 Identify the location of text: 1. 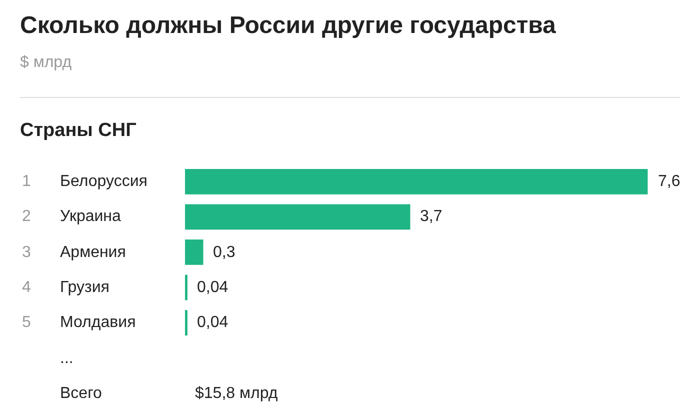
(26, 181).